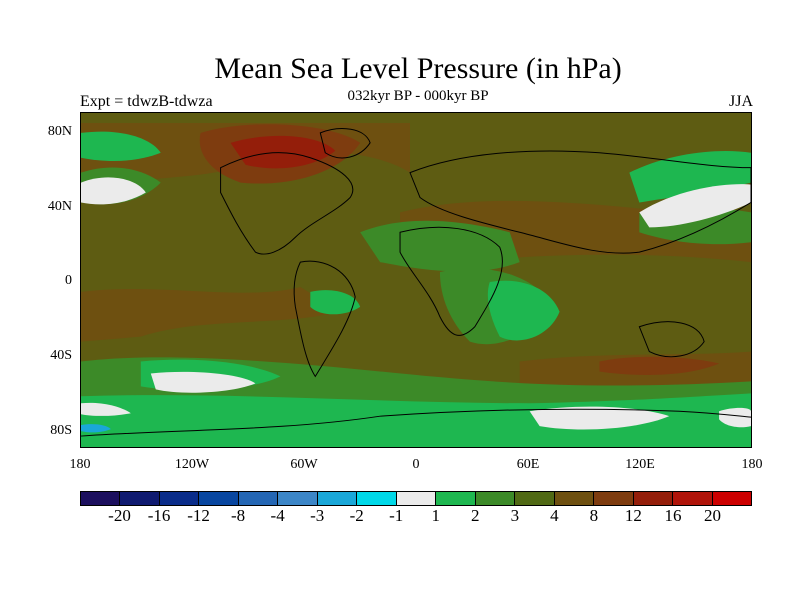  Describe the element at coordinates (554, 515) in the screenshot. I see `colorbar-label: 4` at that location.